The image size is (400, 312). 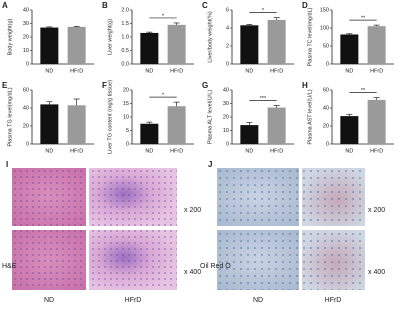 What do you see at coordinates (10, 116) in the screenshot?
I see `y-axis-label: Plasma TG level(mg/dL)` at bounding box center [10, 116].